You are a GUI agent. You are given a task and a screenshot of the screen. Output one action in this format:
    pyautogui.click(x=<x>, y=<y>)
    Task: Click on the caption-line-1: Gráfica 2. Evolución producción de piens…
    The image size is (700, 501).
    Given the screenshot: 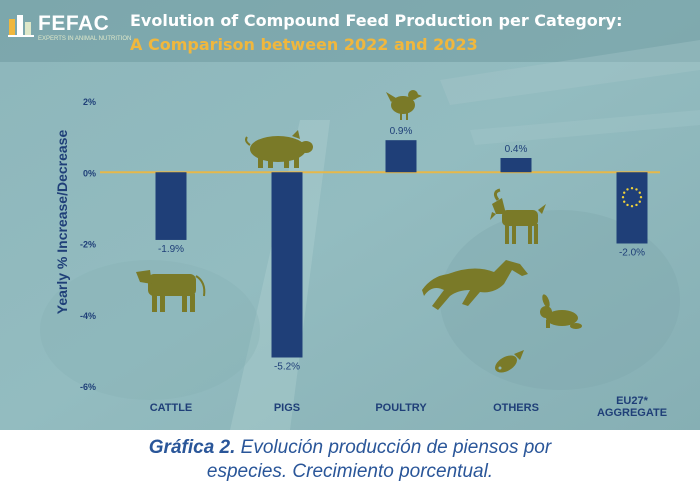 What is the action you would take?
    pyautogui.click(x=350, y=448)
    